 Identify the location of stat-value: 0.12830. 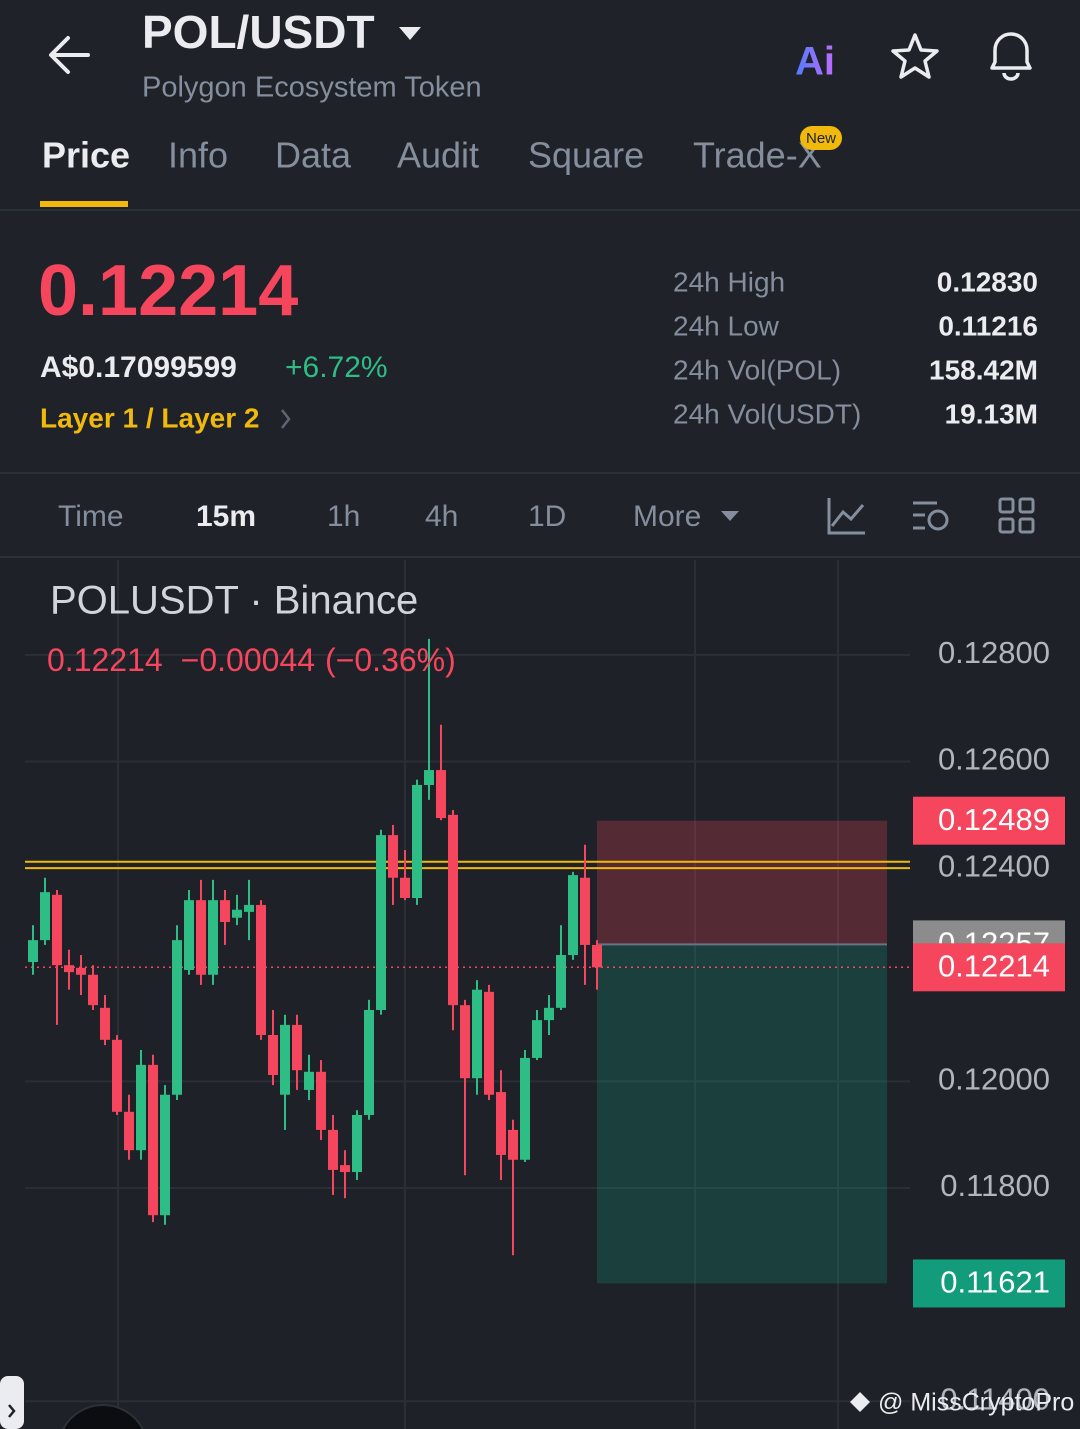
(987, 281).